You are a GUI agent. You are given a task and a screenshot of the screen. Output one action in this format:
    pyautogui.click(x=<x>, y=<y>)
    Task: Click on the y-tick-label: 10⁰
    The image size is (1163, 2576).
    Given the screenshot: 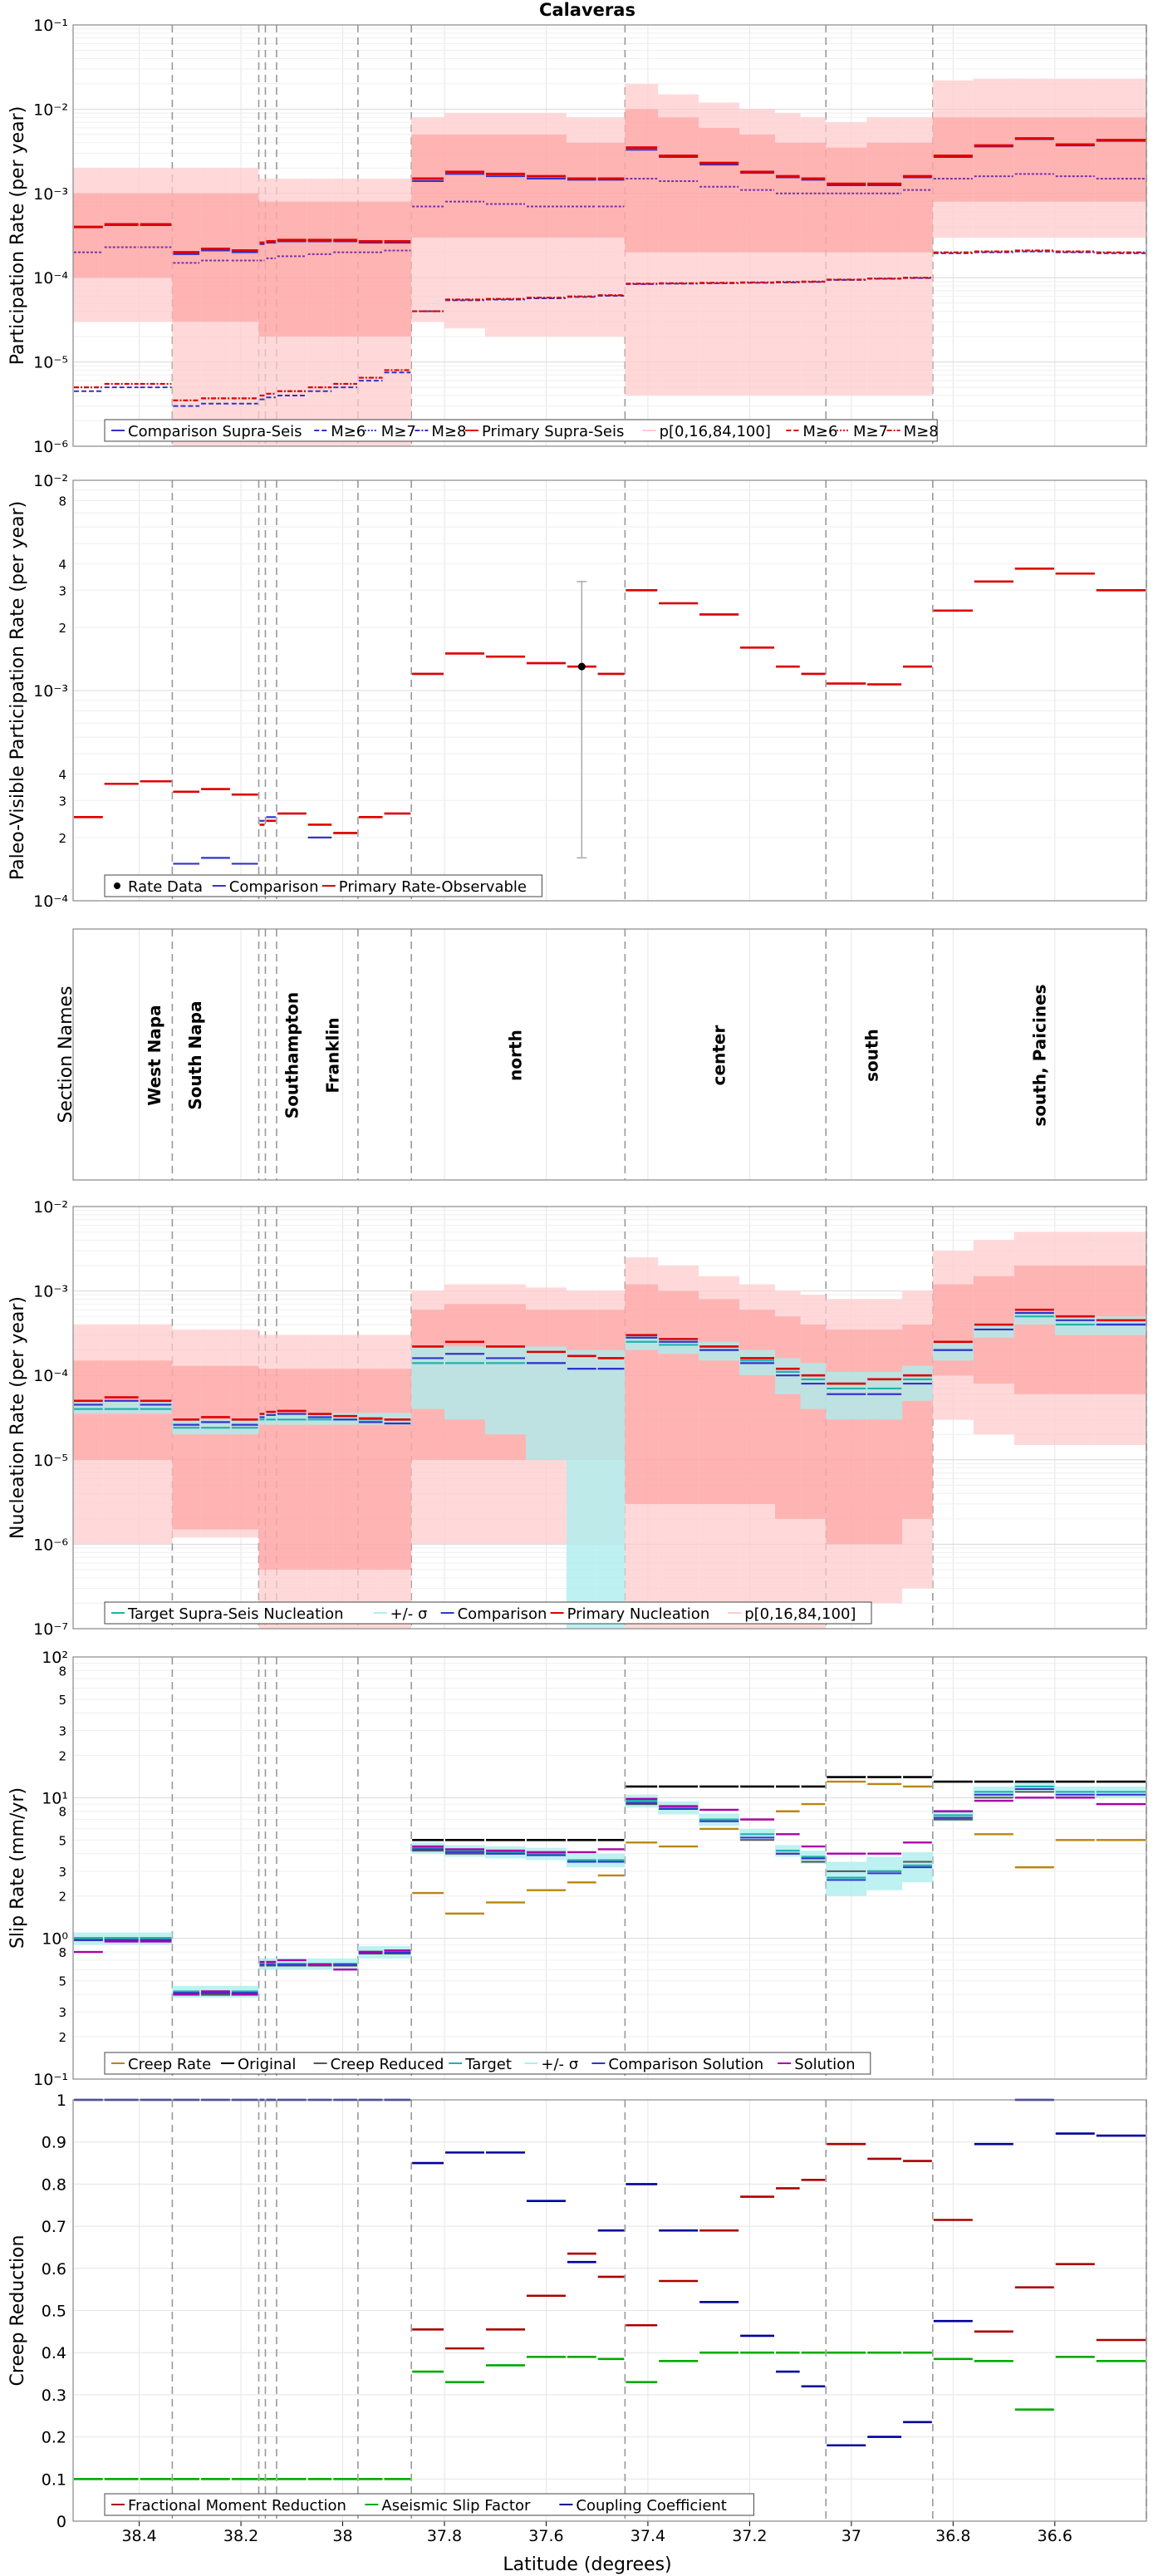 What is the action you would take?
    pyautogui.click(x=55, y=1939)
    